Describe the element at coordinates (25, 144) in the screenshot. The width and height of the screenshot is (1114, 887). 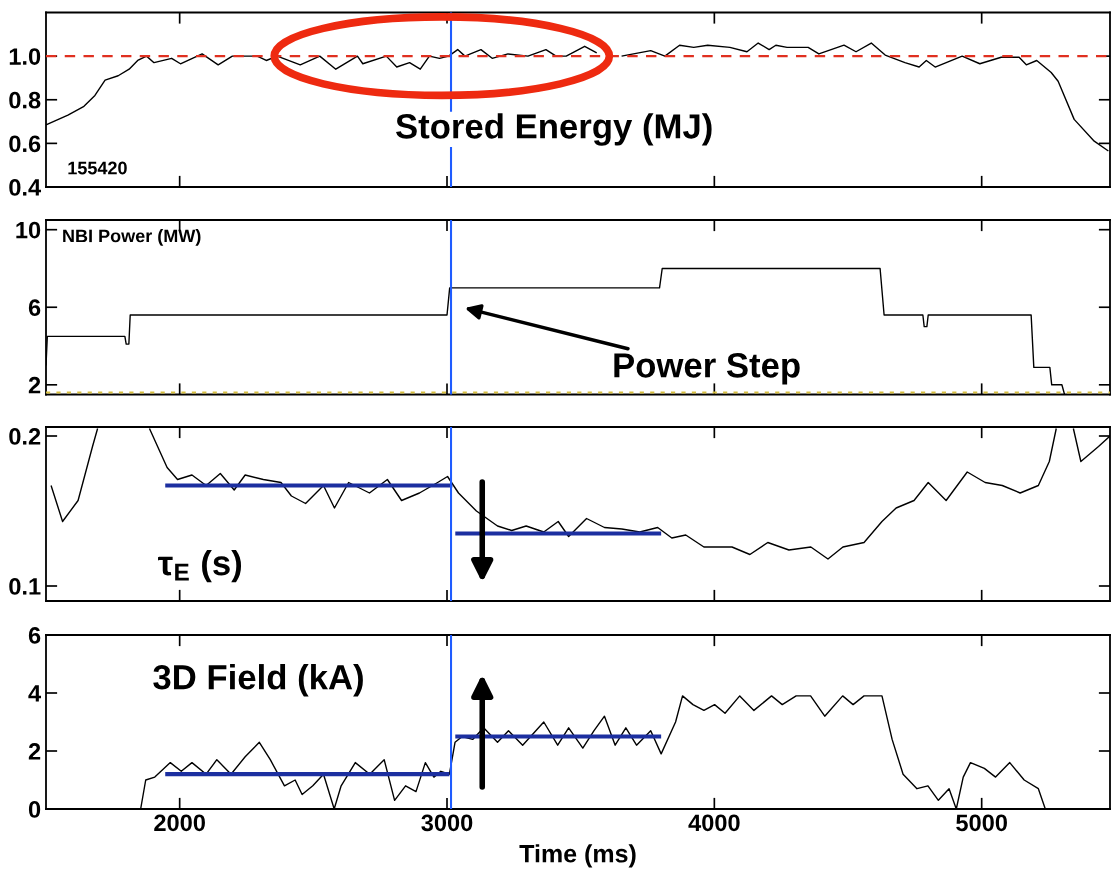
I see `y-tick-label: 0.6` at that location.